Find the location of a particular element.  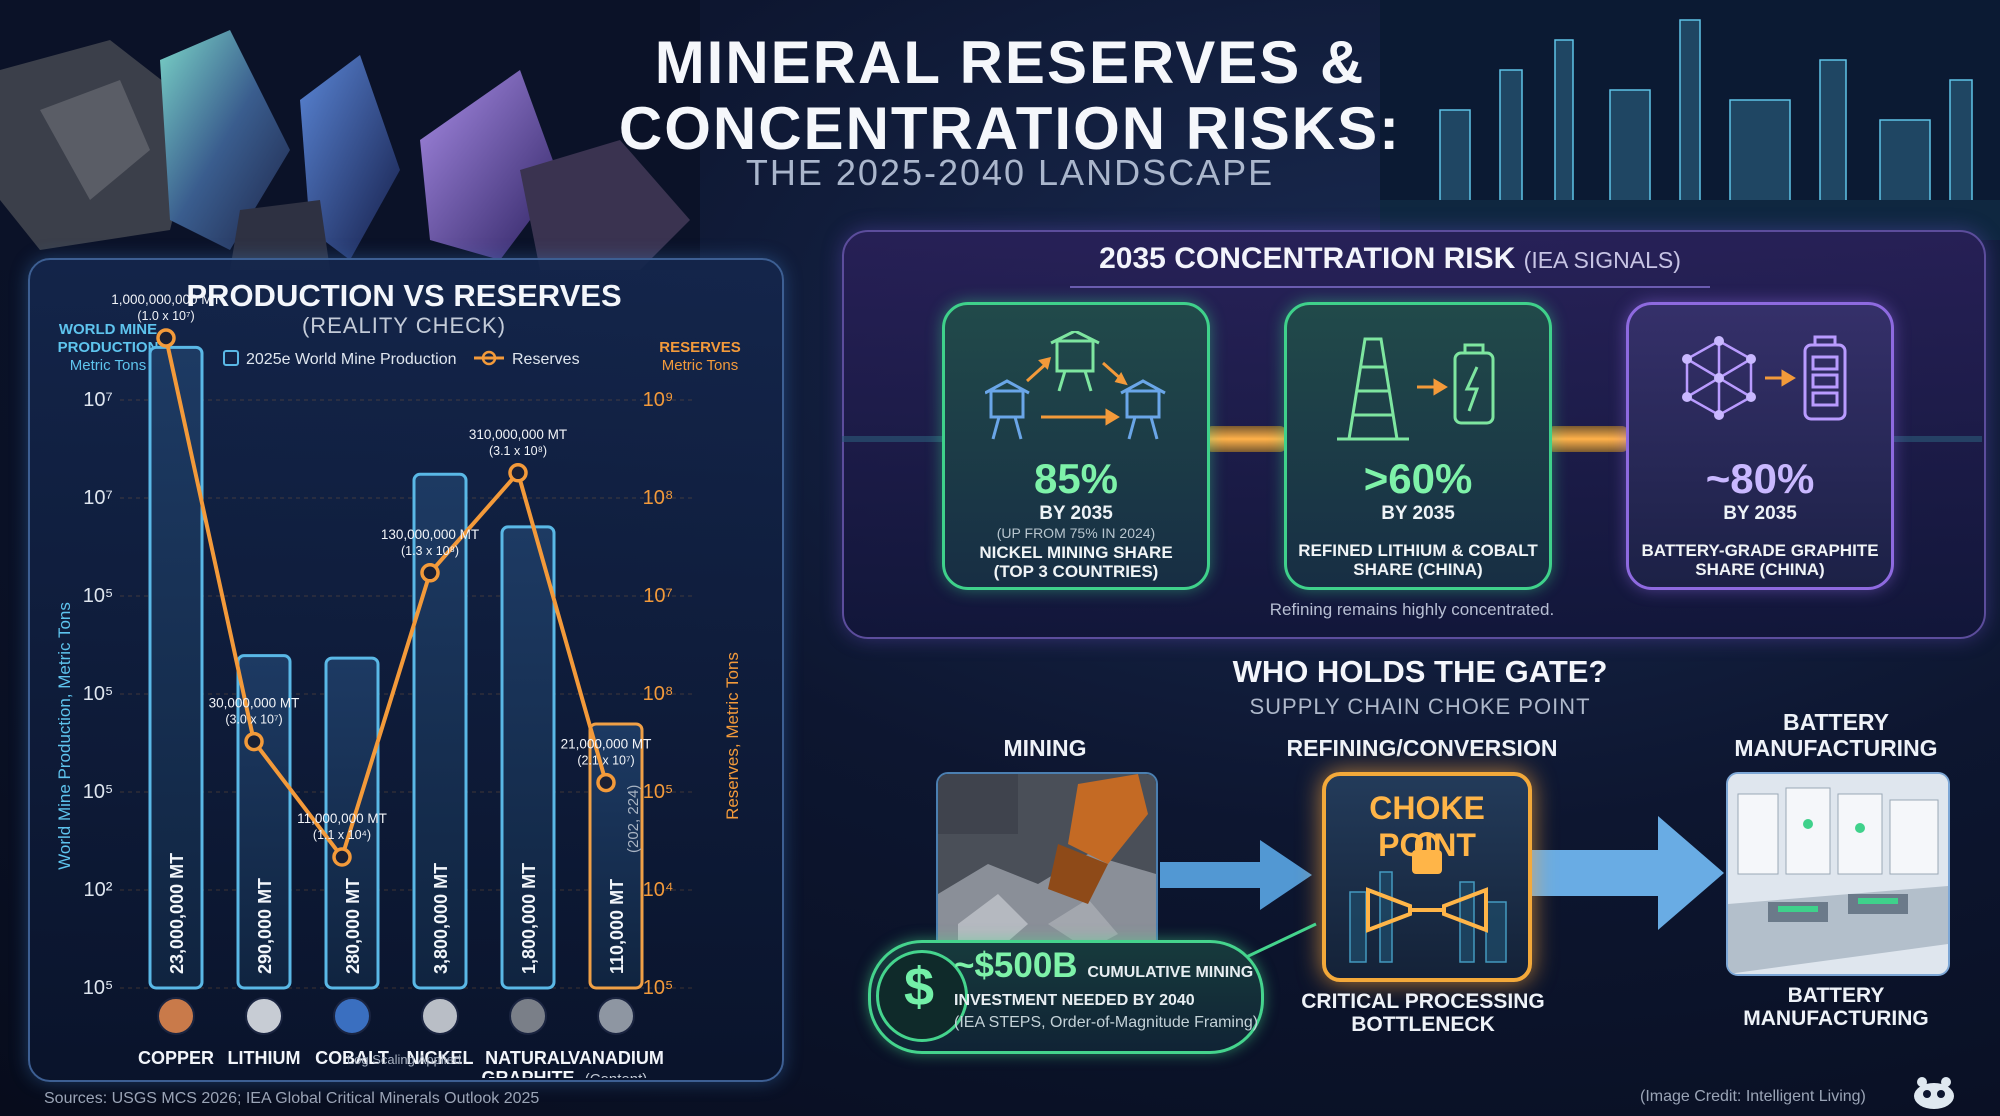

reserves-label-2: 11,000,000 MT is located at coordinates (342, 818).